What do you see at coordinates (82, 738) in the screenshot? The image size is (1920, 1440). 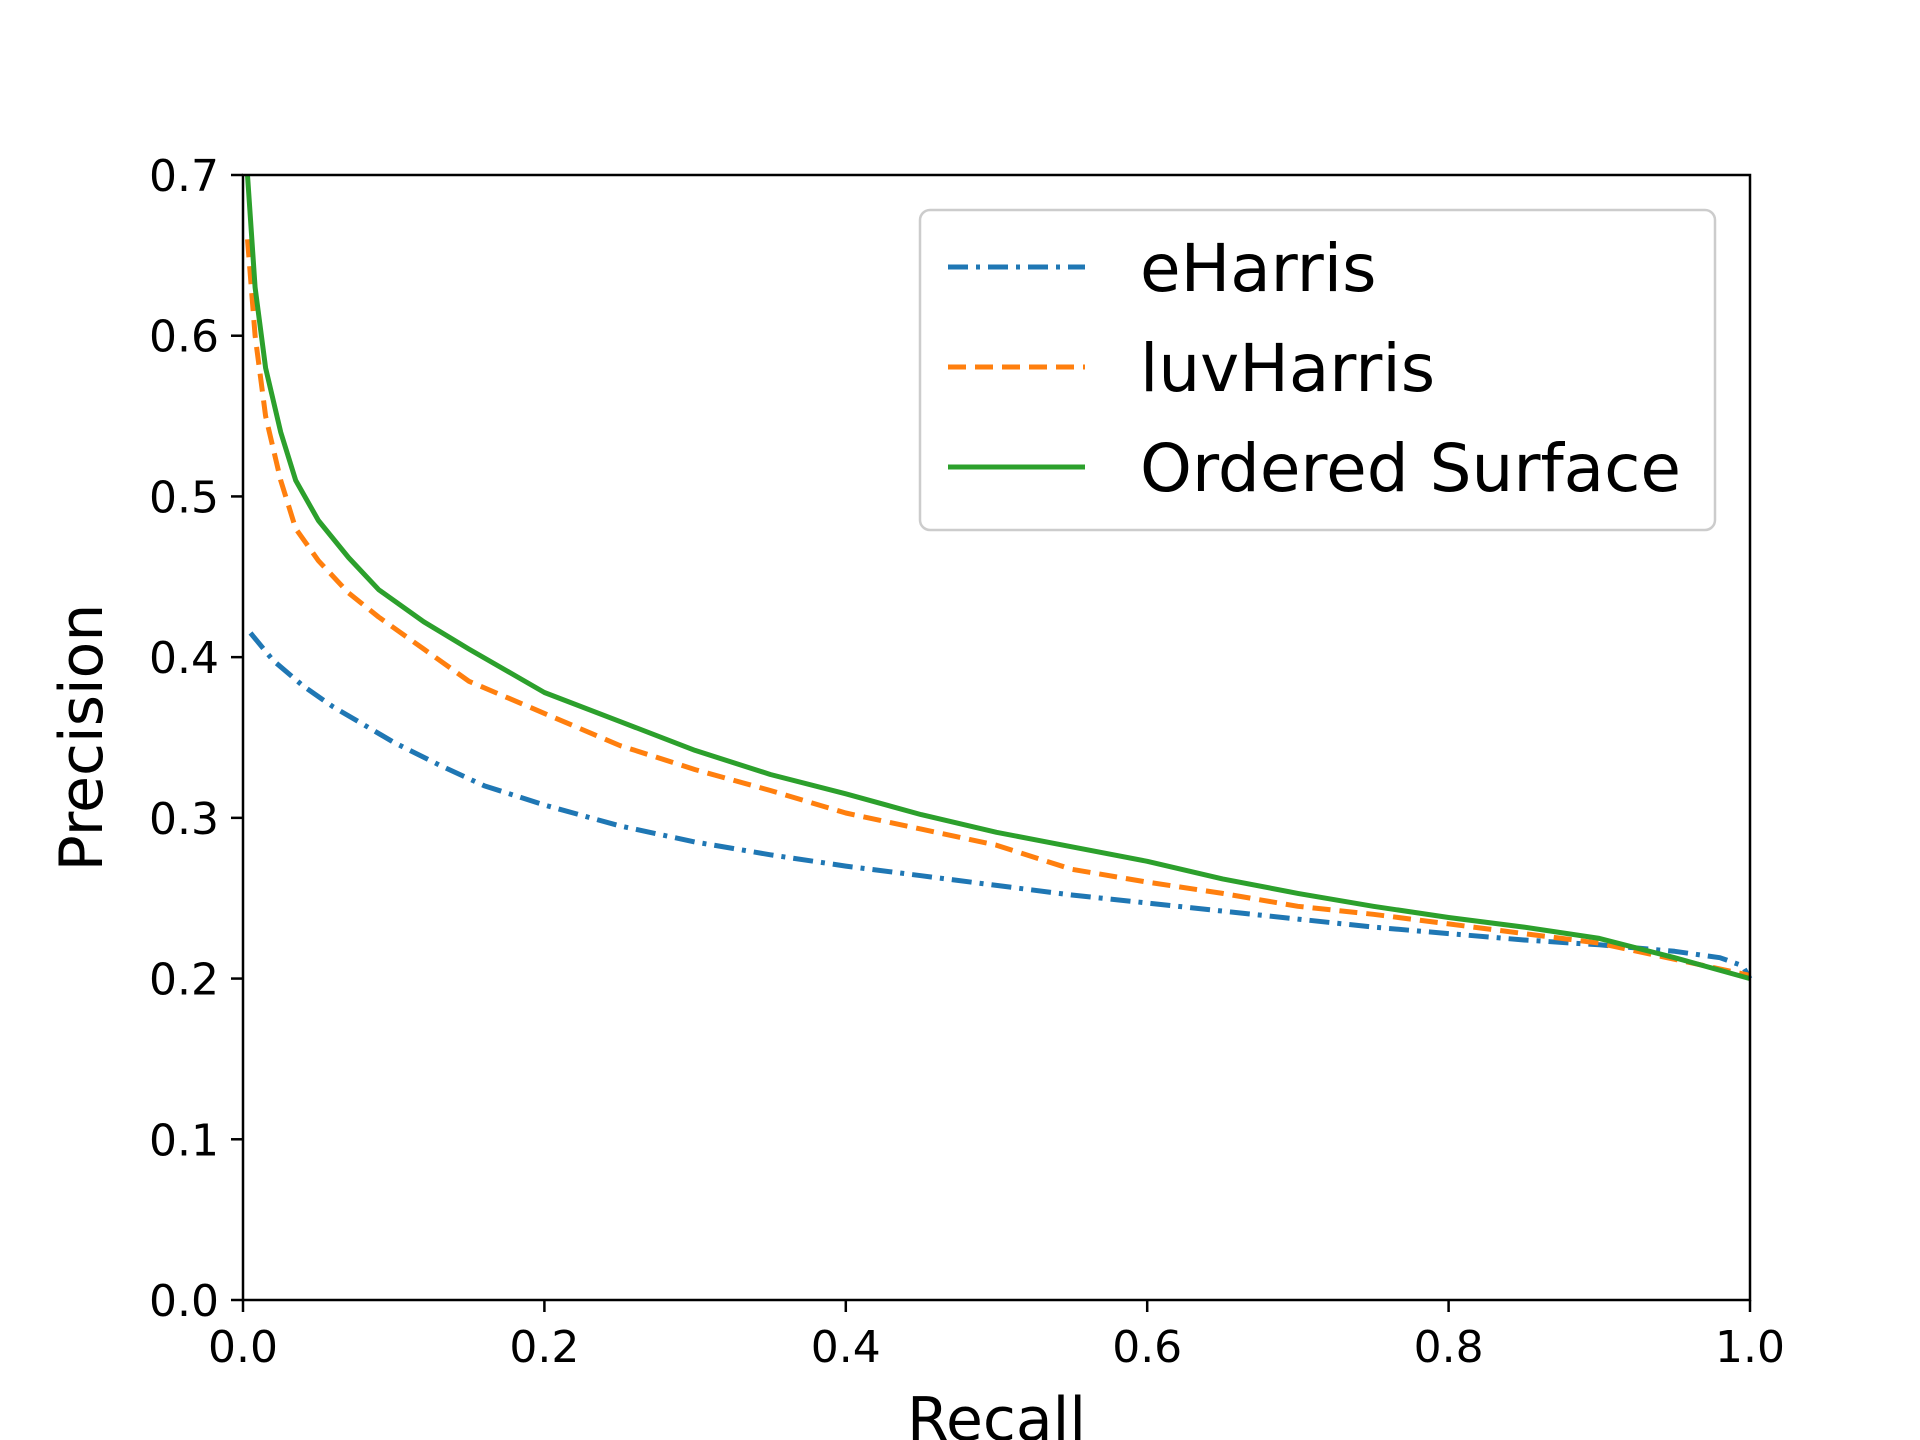 I see `y-axis-title: Precision` at bounding box center [82, 738].